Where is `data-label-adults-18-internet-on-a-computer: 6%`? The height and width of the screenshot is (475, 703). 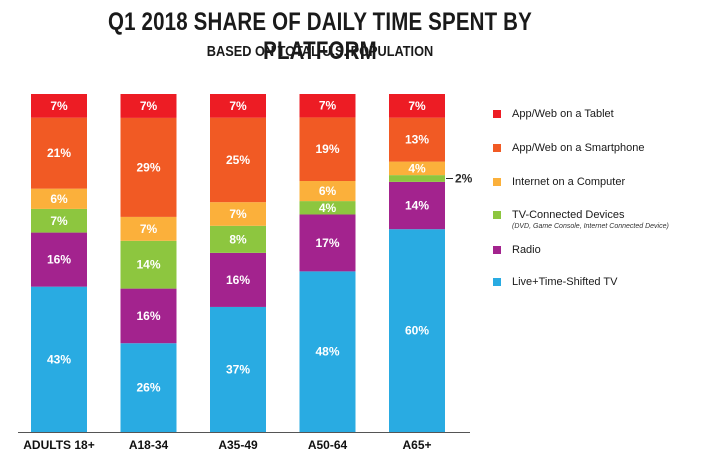
data-label-adults-18-internet-on-a-computer: 6% is located at coordinates (59, 199).